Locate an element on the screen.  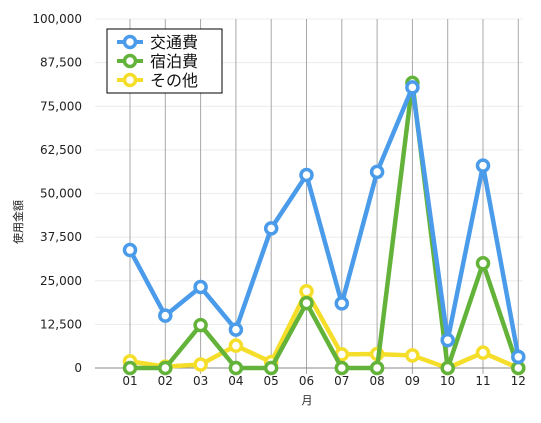
x-tick-label: 01 is located at coordinates (129, 381).